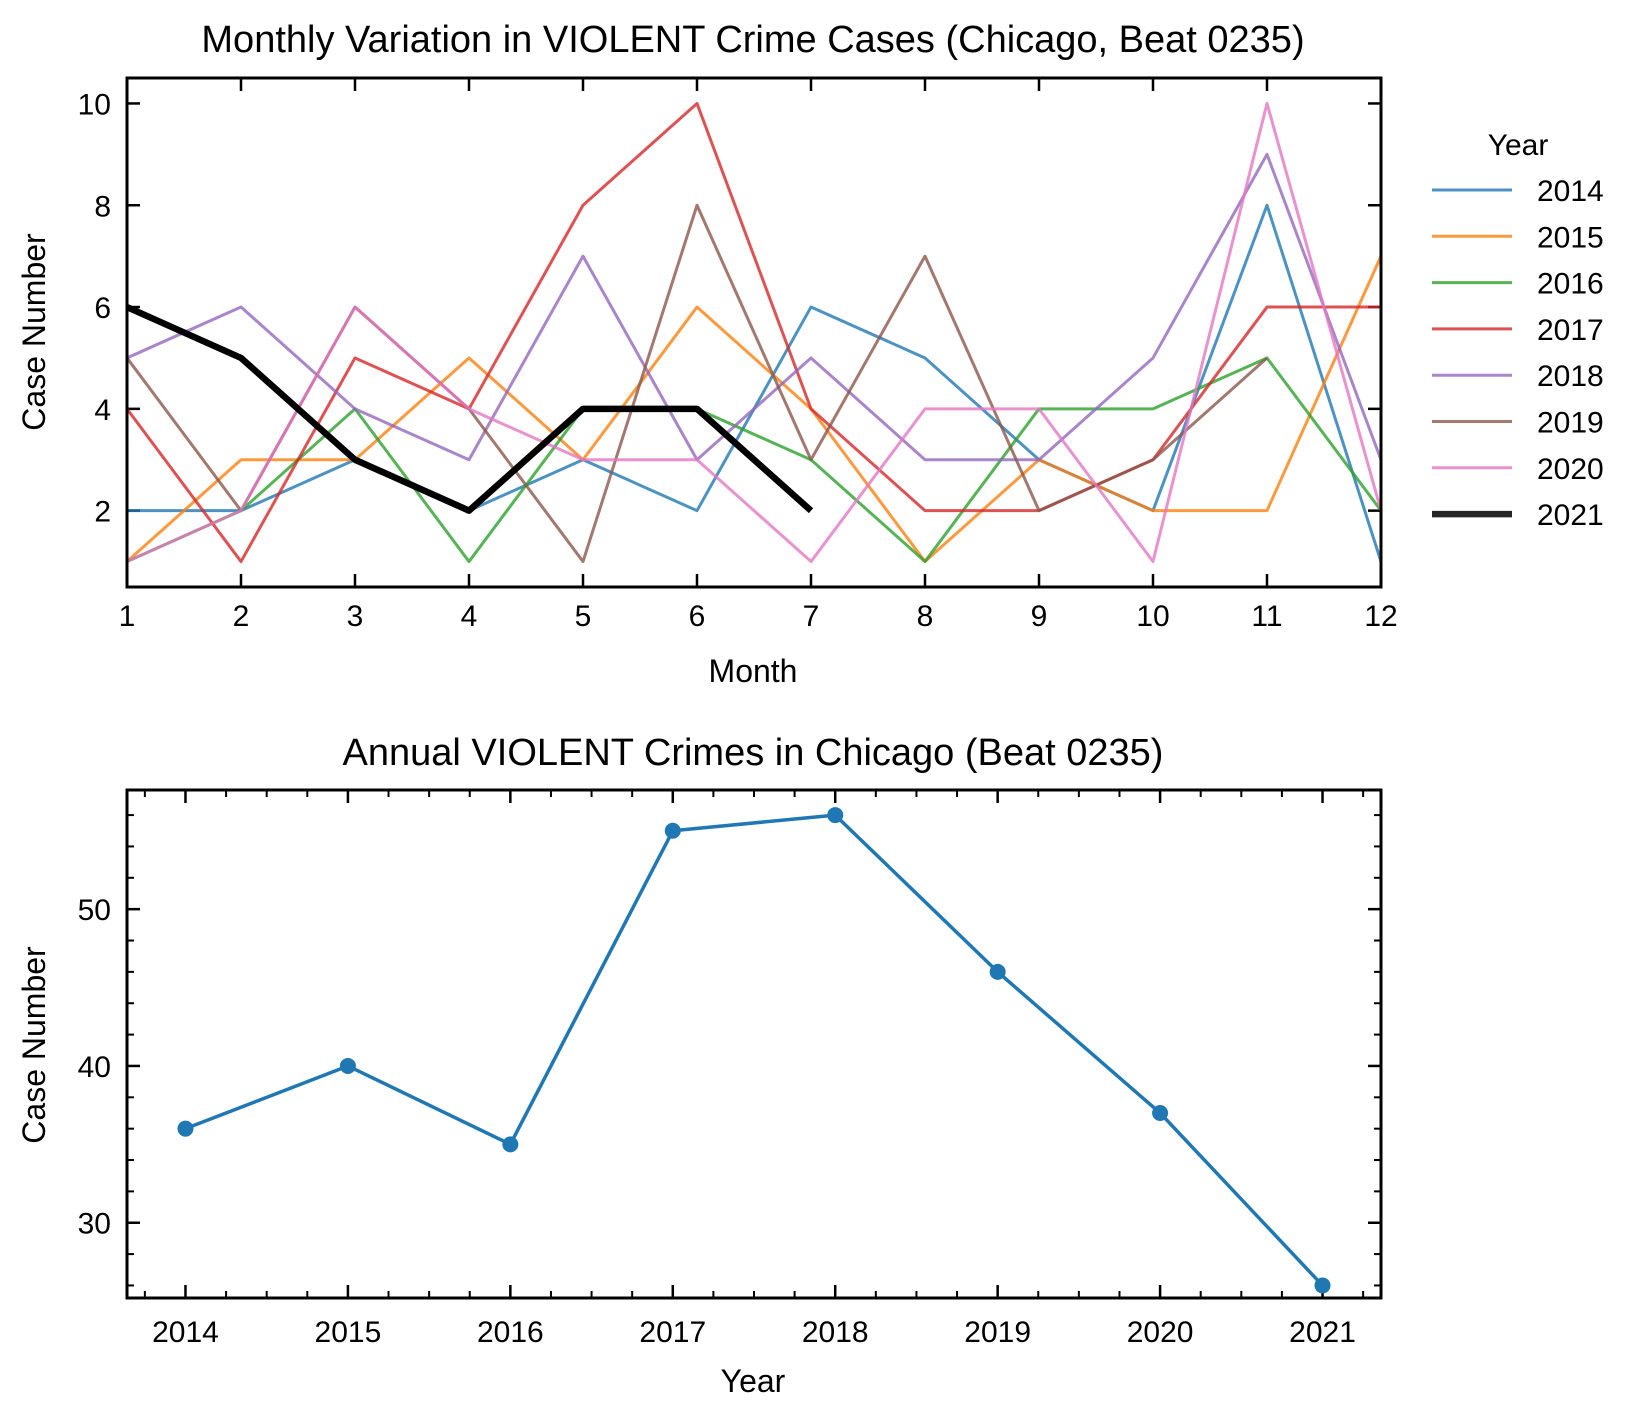 Image resolution: width=1632 pixels, height=1407 pixels. Describe the element at coordinates (185, 1332) in the screenshot. I see `annual-x-tick-label: 2014` at that location.